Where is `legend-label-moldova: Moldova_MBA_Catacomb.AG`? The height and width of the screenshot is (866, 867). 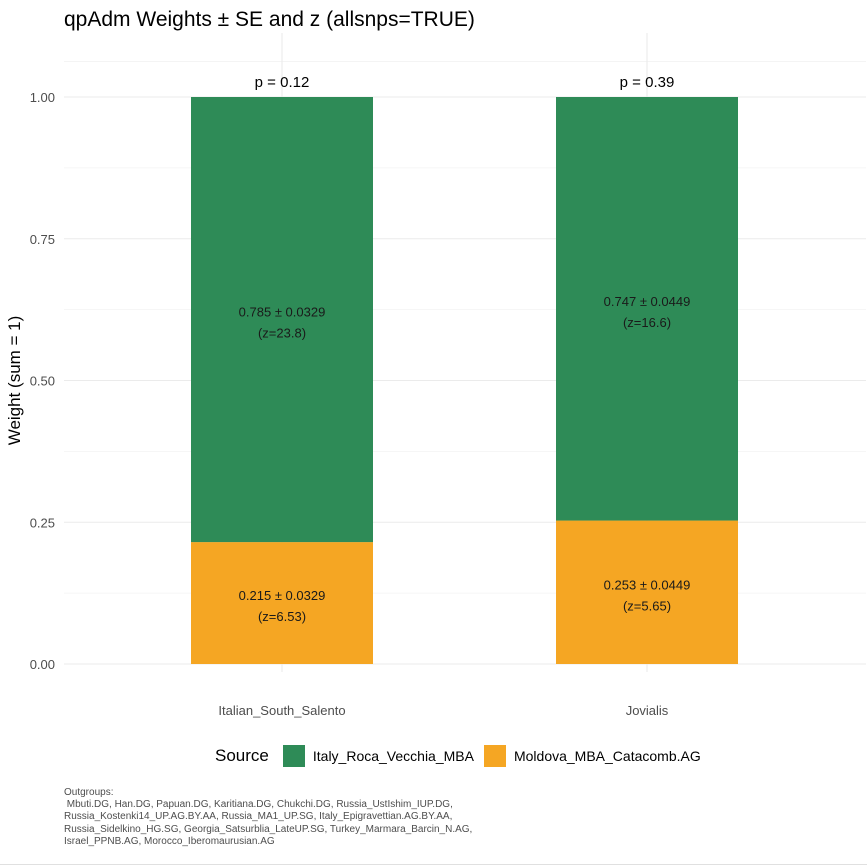
legend-label-moldova: Moldova_MBA_Catacomb.AG is located at coordinates (607, 756).